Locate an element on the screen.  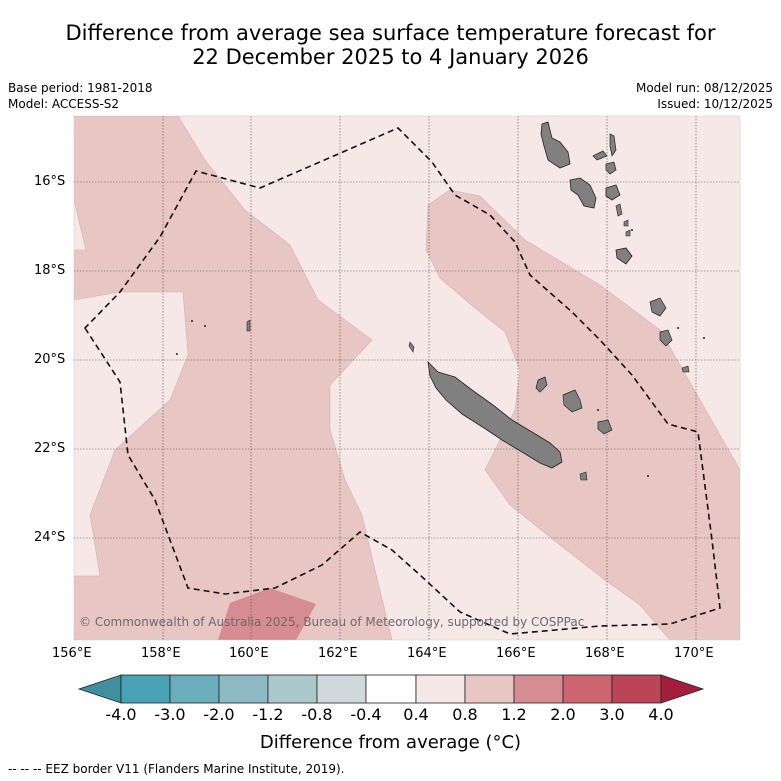
colorbar-extend-low is located at coordinates (99, 689).